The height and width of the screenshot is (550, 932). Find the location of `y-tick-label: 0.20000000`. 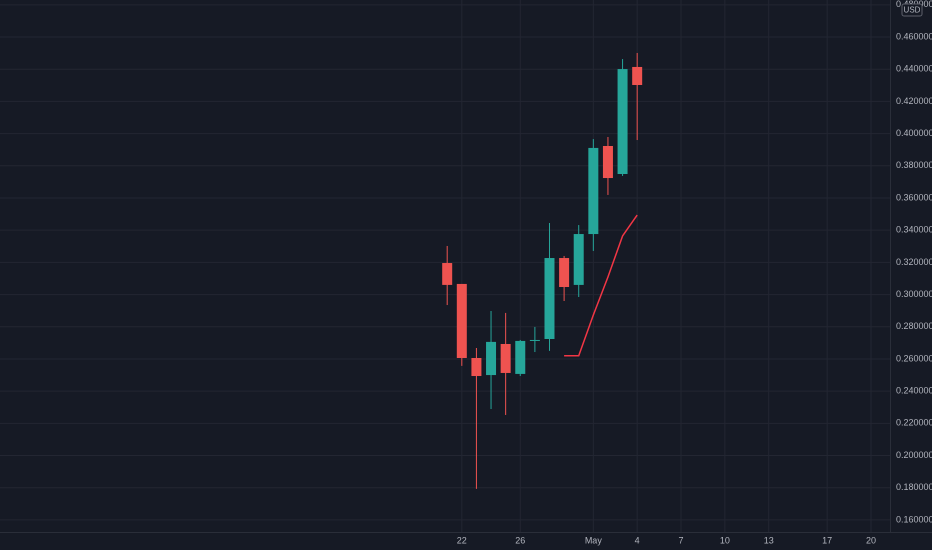

y-tick-label: 0.20000000 is located at coordinates (914, 455).